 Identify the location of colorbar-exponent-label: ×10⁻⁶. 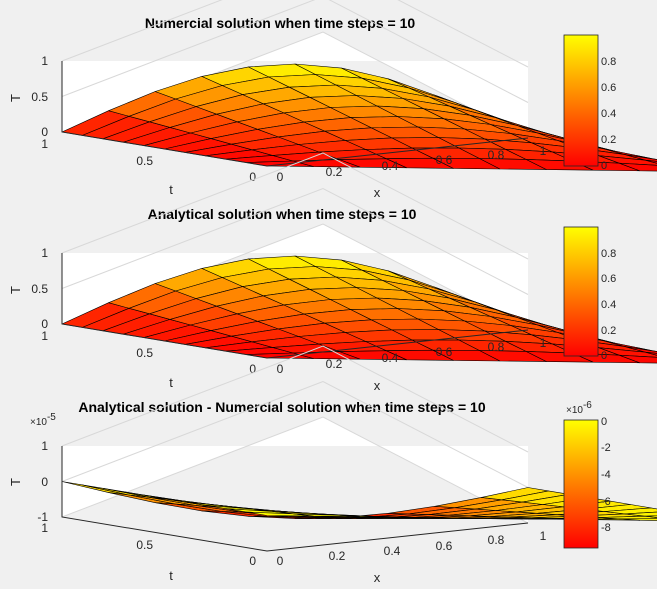
(579, 408).